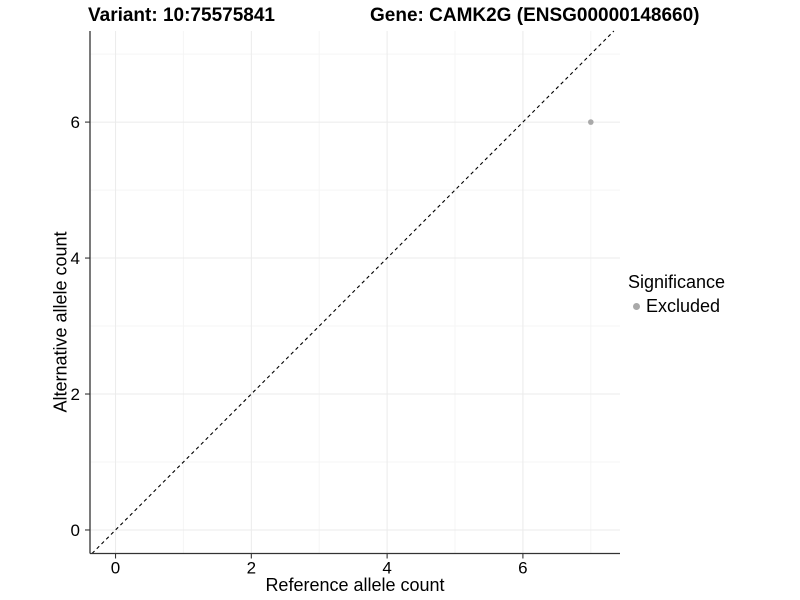 This screenshot has width=800, height=600. I want to click on legend-title: Significance, so click(677, 282).